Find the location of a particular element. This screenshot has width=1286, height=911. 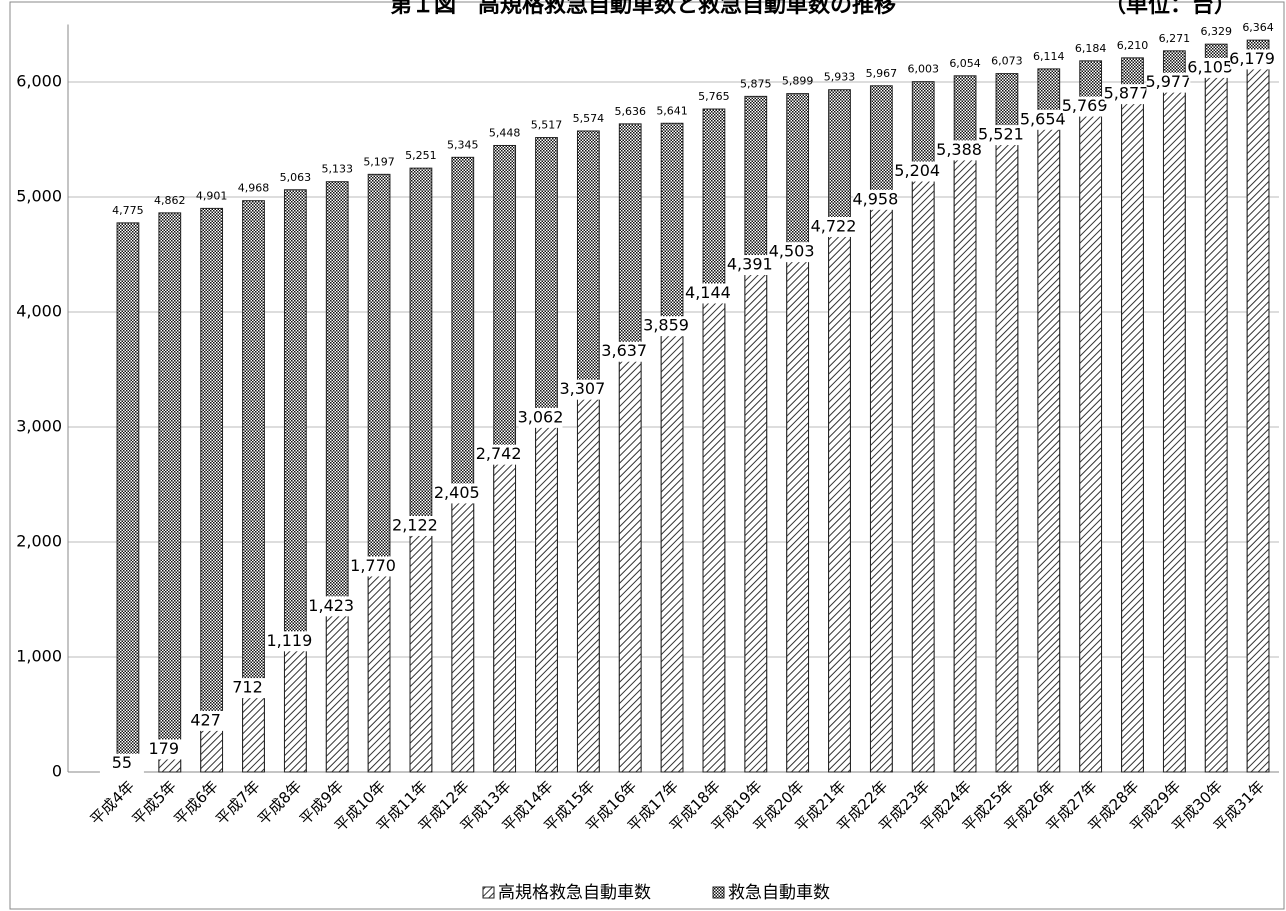

value-label: 2,742 is located at coordinates (499, 453).